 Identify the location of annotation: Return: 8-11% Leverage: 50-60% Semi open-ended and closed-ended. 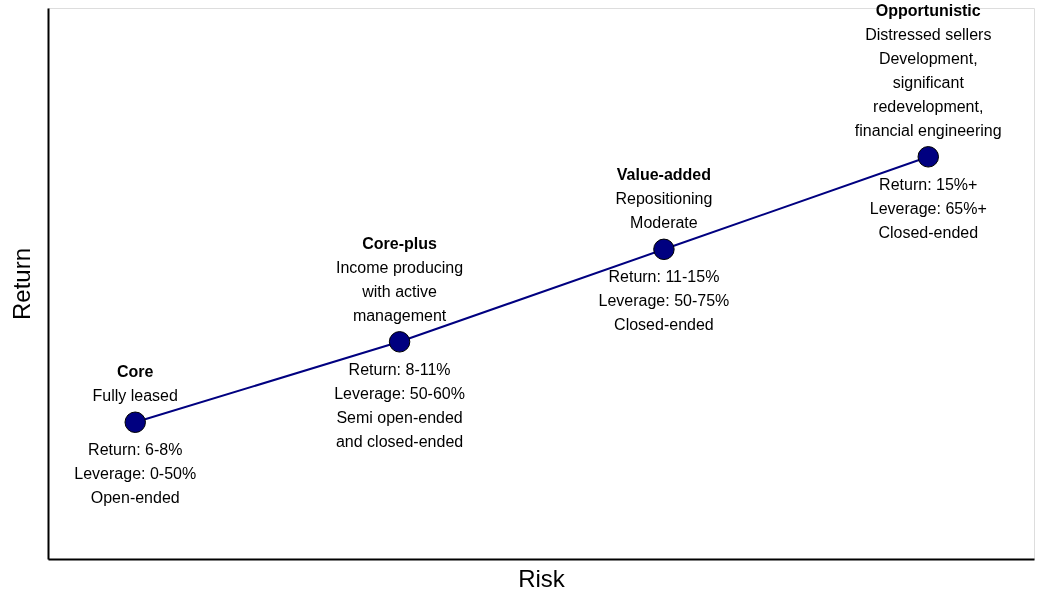
(399, 405).